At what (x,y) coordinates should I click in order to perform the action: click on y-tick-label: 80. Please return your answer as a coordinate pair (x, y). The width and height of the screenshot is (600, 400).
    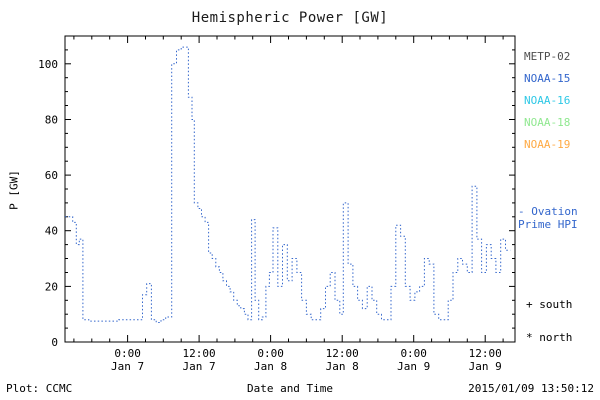
    Looking at the image, I should click on (51, 120).